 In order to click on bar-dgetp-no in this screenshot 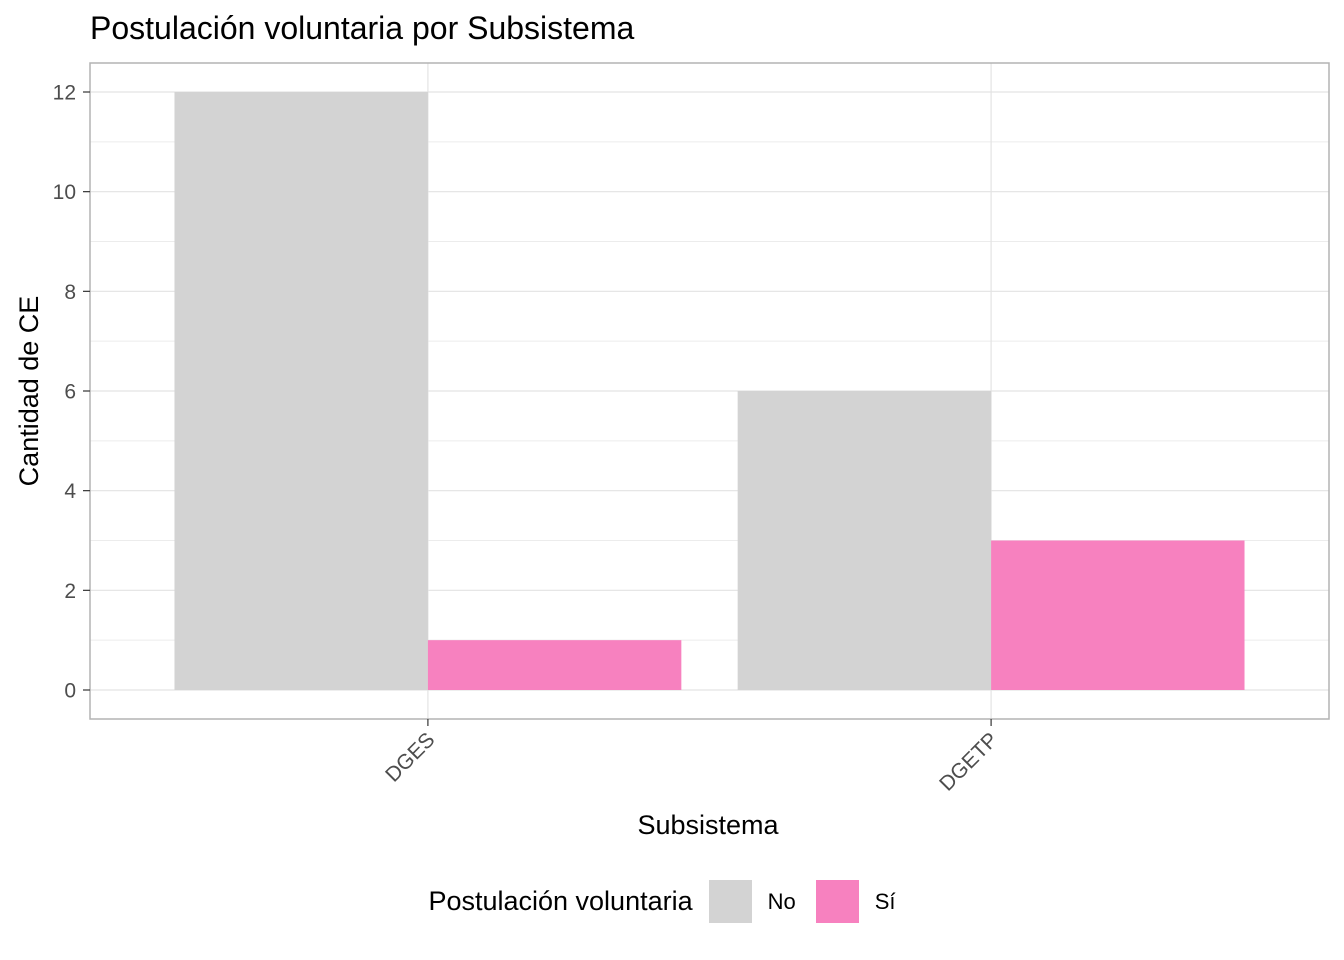, I will do `click(864, 540)`.